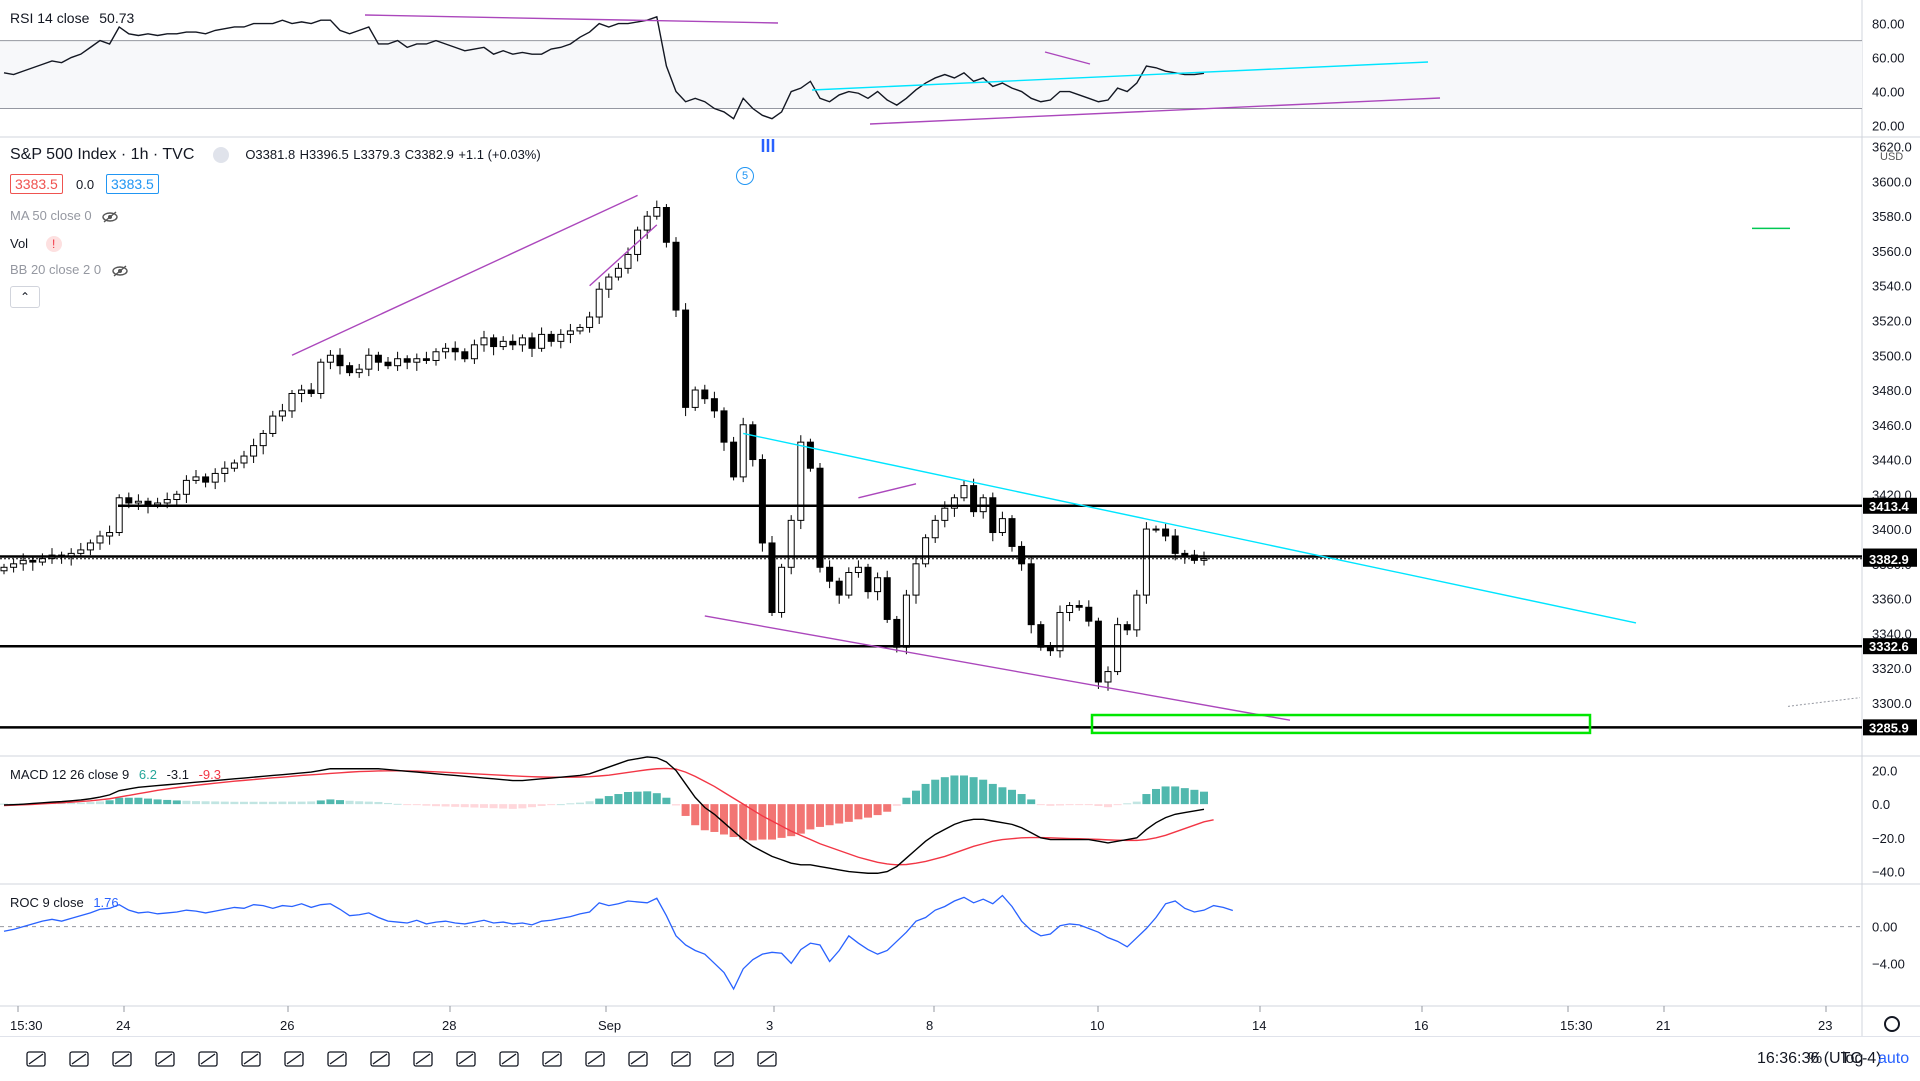 This screenshot has height=1081, width=1920. What do you see at coordinates (36, 1059) in the screenshot?
I see `lines-icon` at bounding box center [36, 1059].